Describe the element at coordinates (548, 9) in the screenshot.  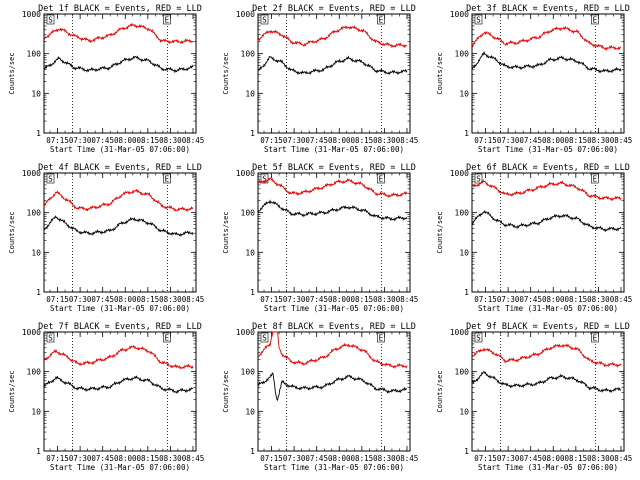
I see `panel-title: Det 3f BLACK = Events, RED = LLD` at that location.